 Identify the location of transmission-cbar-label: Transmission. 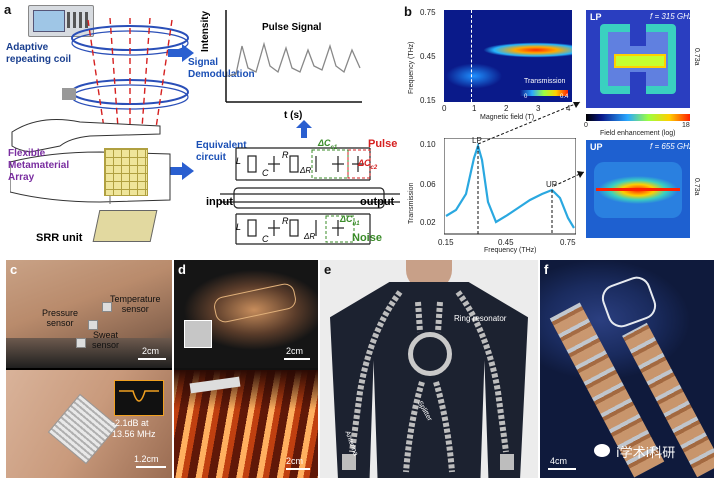
(545, 81).